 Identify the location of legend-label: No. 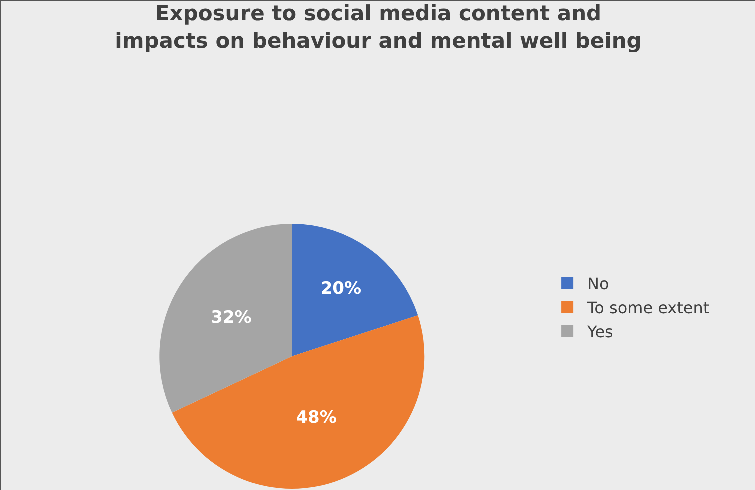
(599, 284).